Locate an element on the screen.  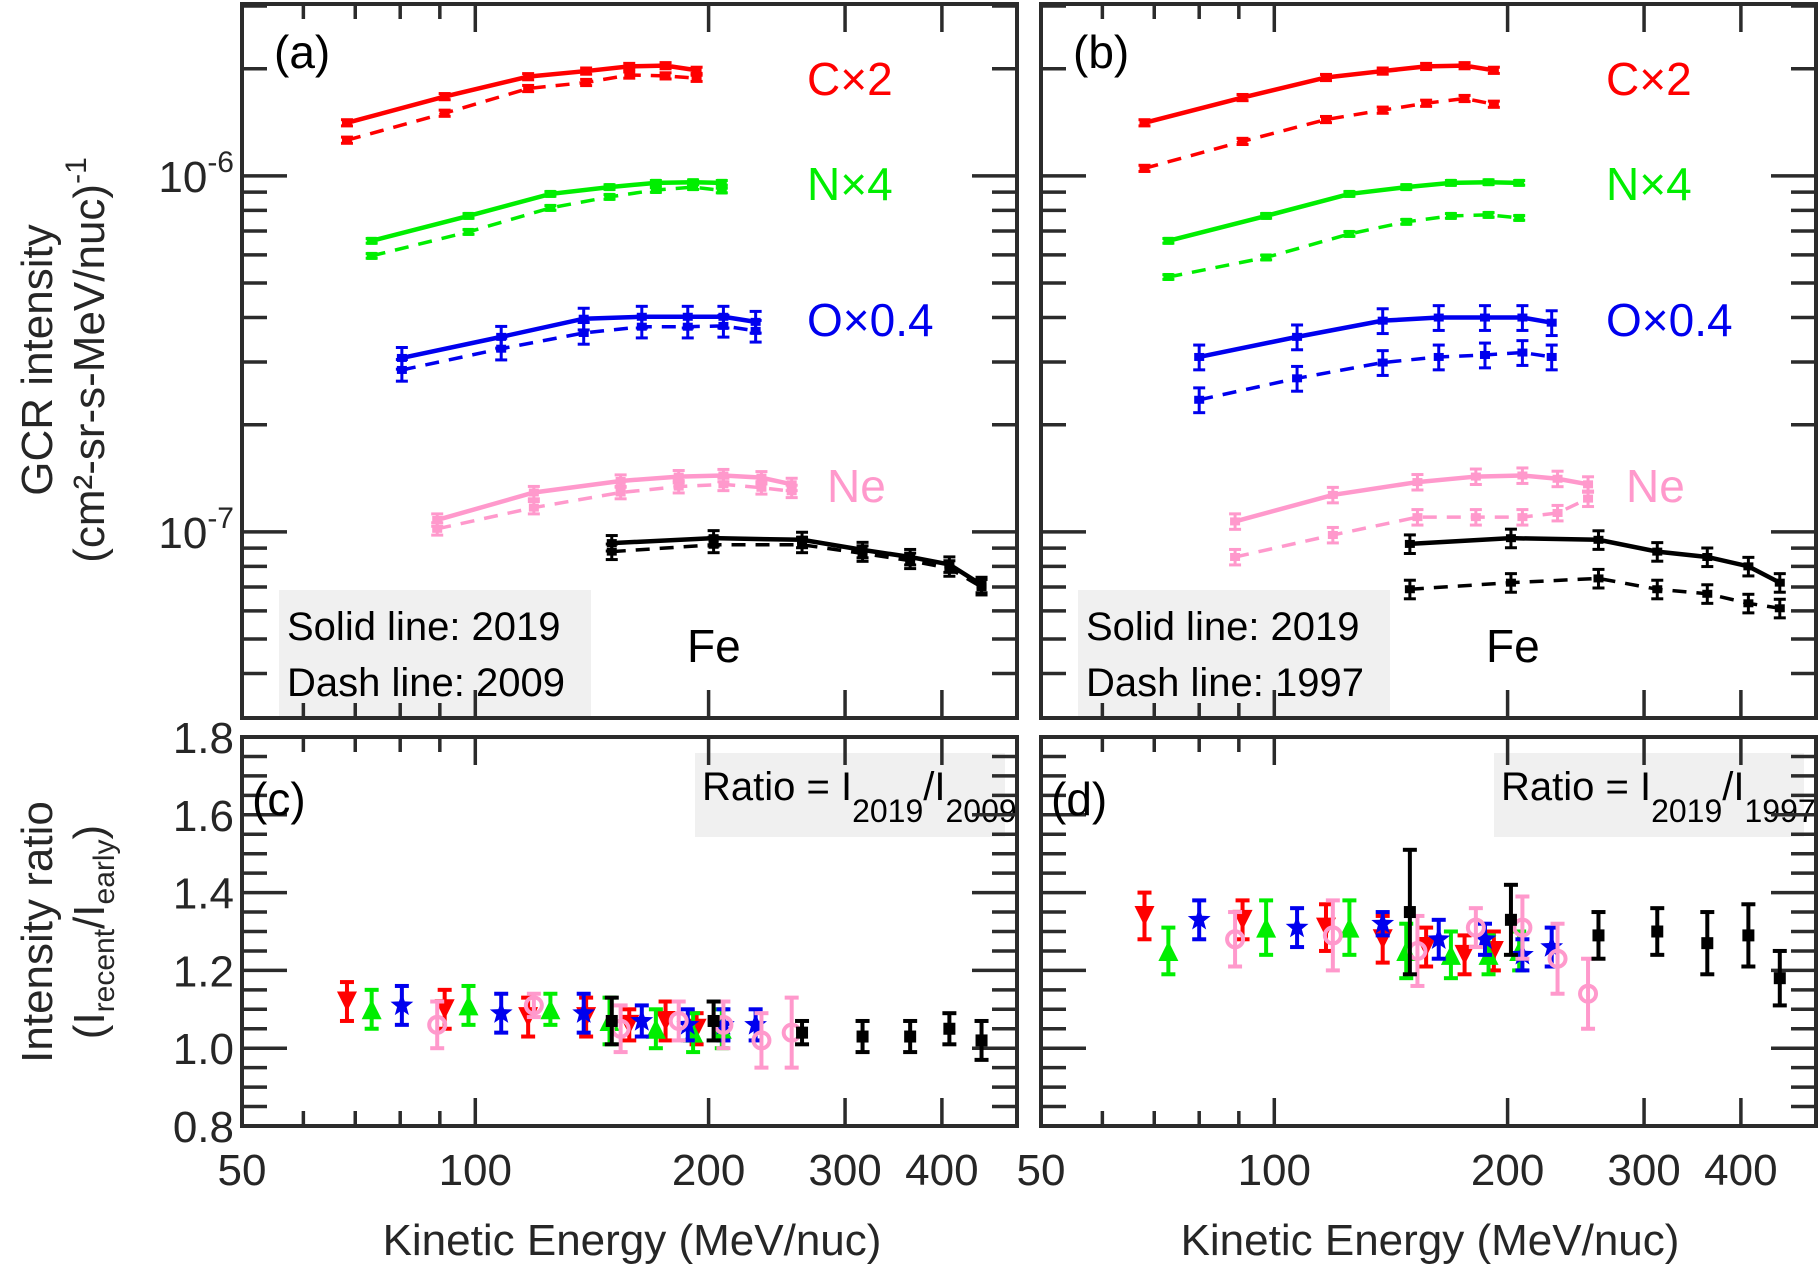
series-n is located at coordinates (1344, 229).